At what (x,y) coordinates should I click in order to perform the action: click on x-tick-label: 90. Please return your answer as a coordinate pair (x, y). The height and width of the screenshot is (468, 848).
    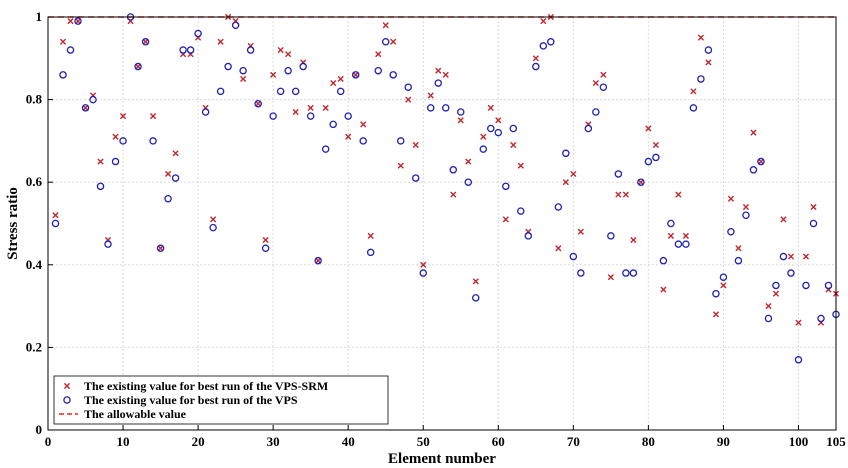
    Looking at the image, I should click on (723, 441).